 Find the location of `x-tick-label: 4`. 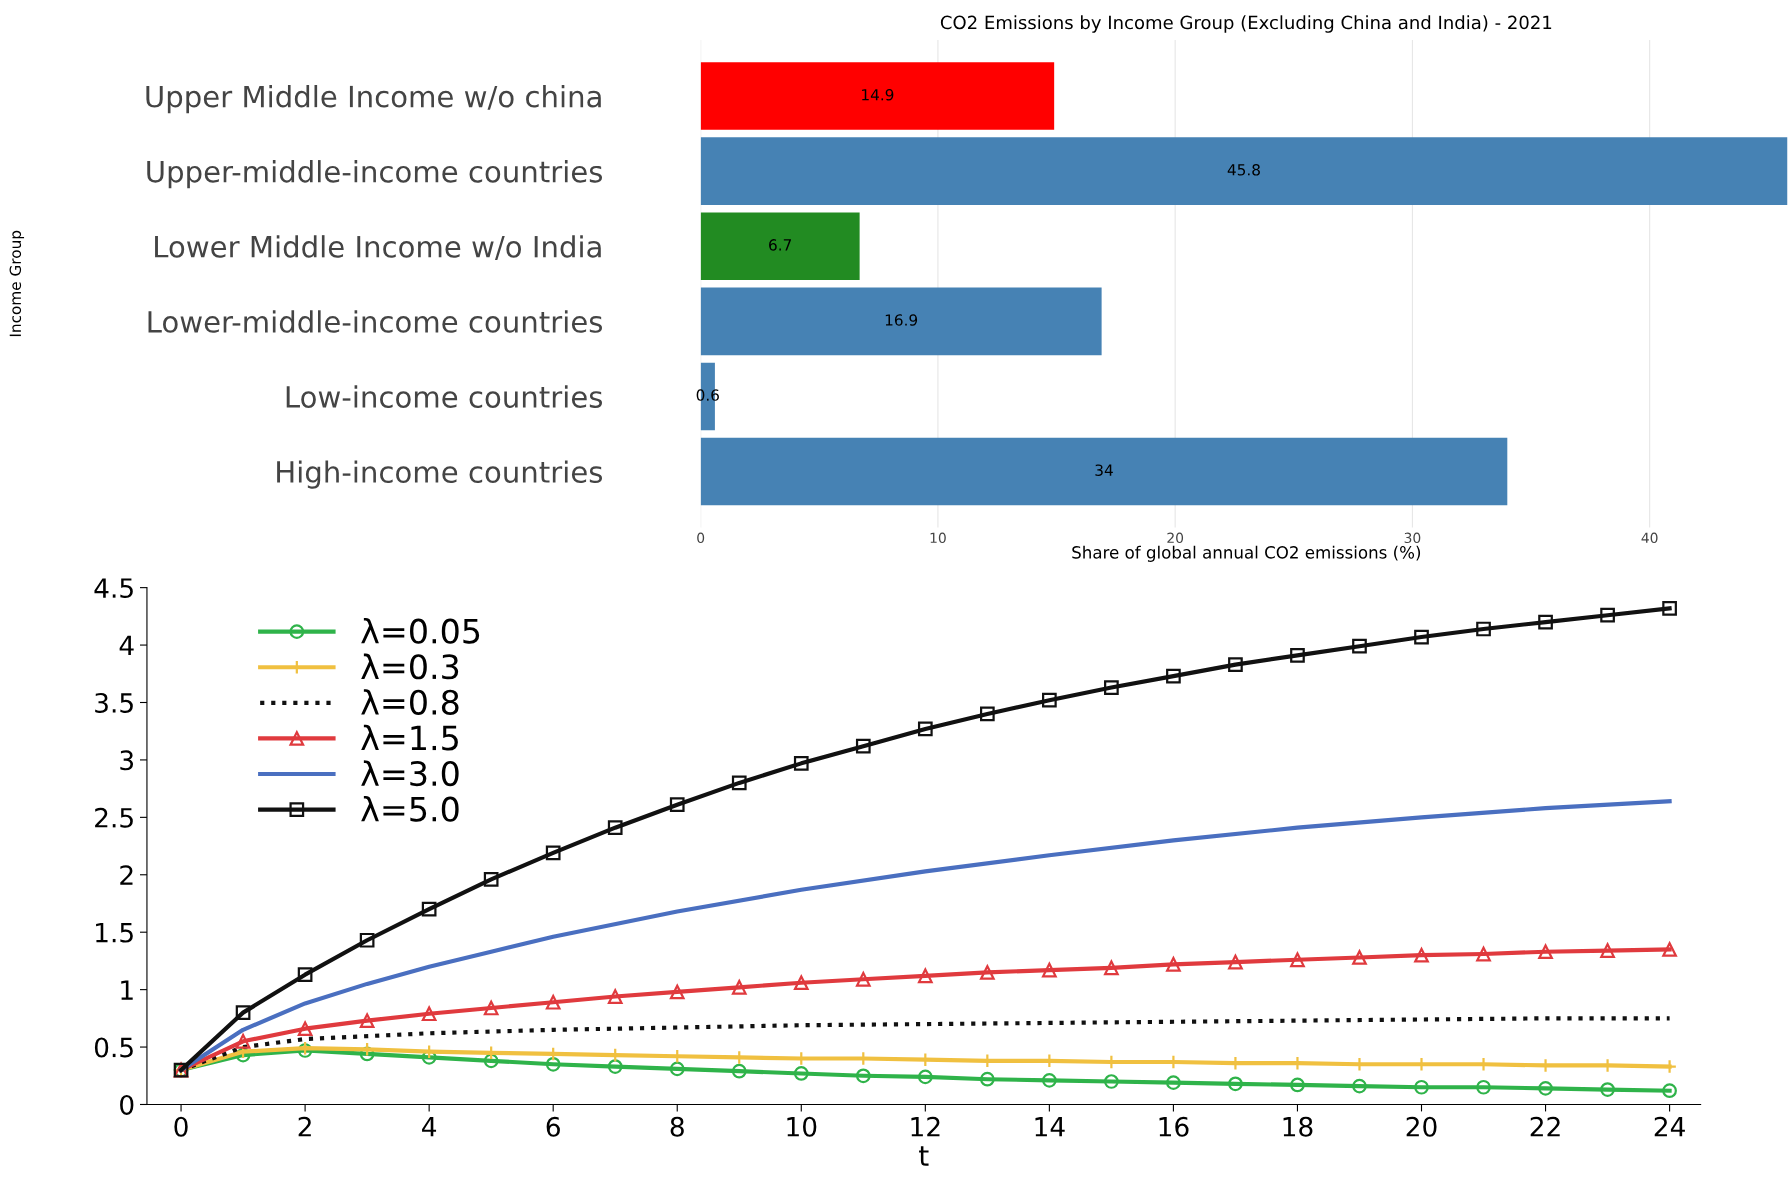

x-tick-label: 4 is located at coordinates (429, 1127).